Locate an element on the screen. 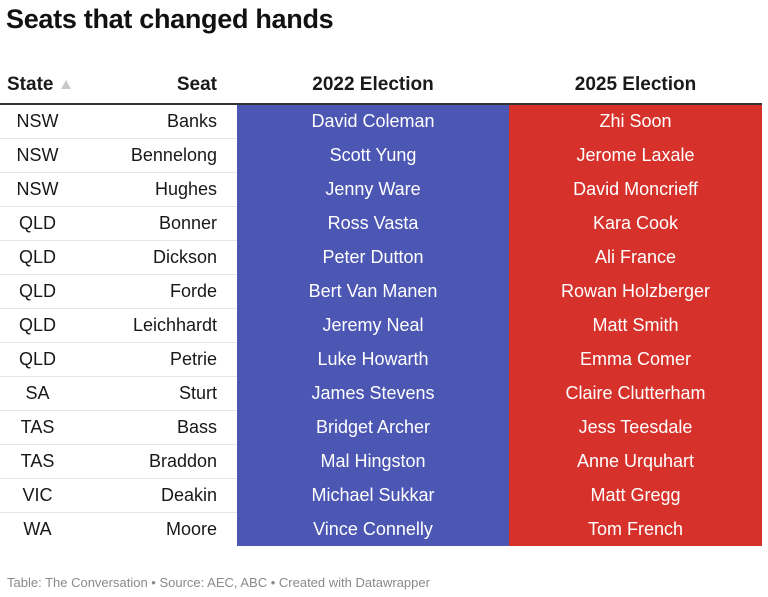  table-row: QLD Petrie Luke Howarth Emma Comer is located at coordinates (381, 359).